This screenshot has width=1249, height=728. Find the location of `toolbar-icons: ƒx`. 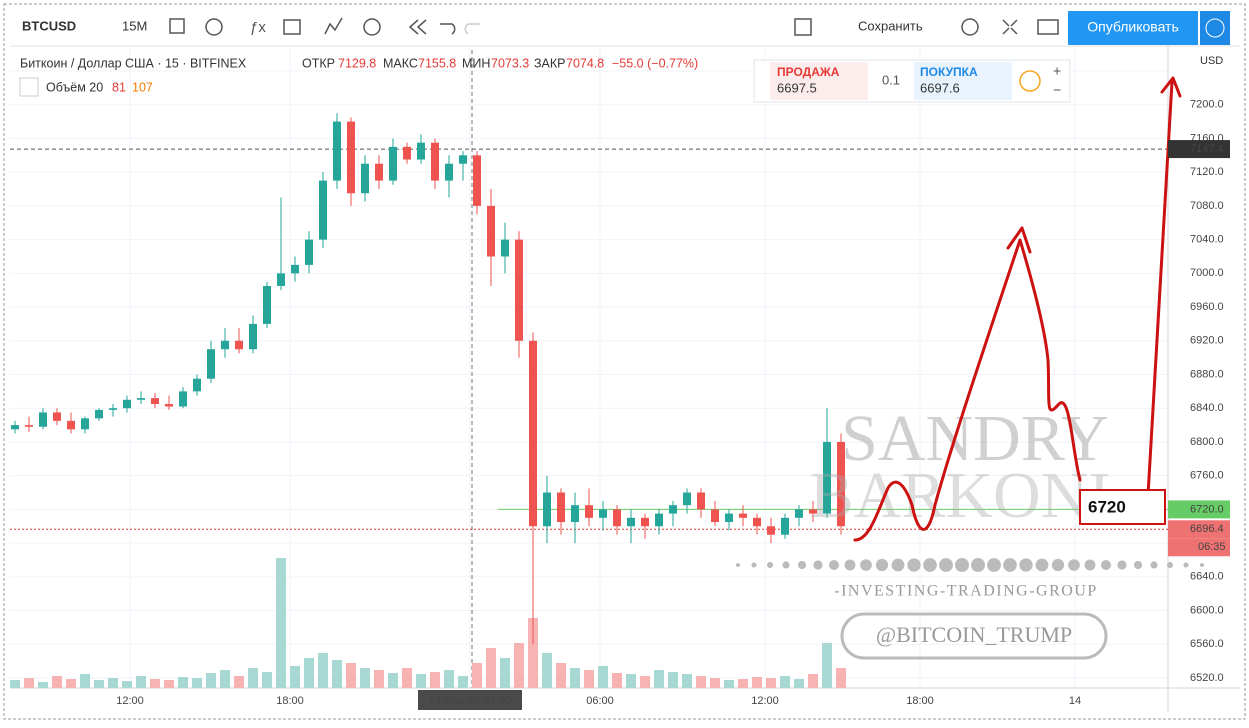

toolbar-icons: ƒx is located at coordinates (614, 26).